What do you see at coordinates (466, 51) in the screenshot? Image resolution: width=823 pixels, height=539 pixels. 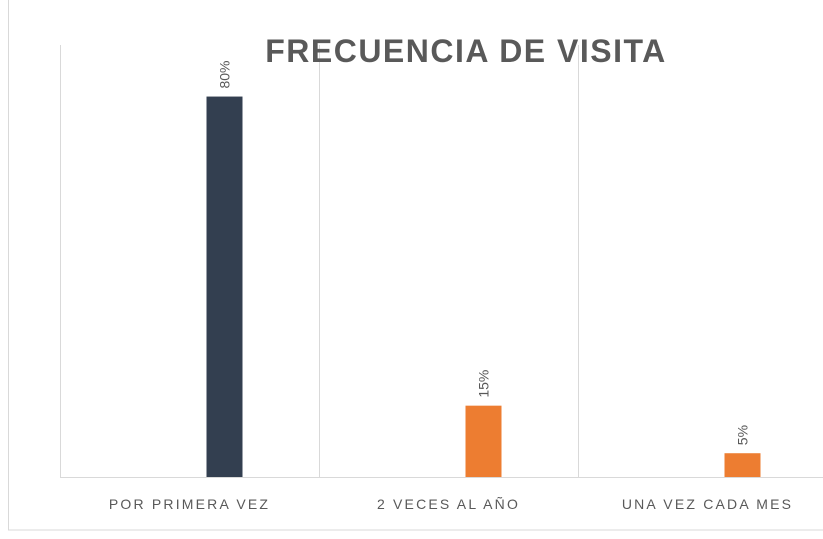 I see `chart-title: FRECUENCIA DE VISITA` at bounding box center [466, 51].